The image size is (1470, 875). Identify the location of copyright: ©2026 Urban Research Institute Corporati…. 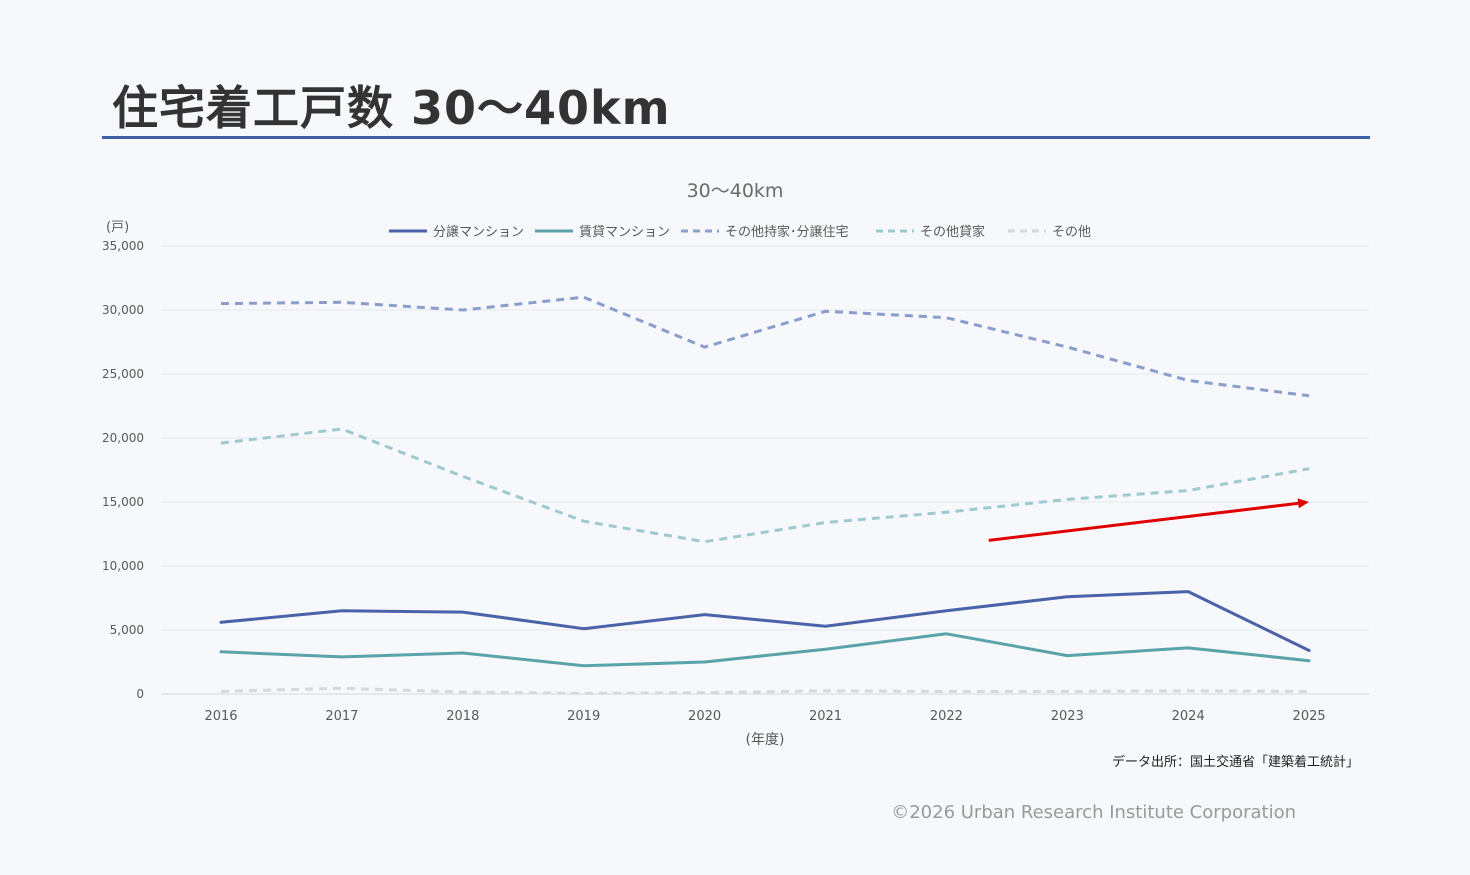
(1093, 812).